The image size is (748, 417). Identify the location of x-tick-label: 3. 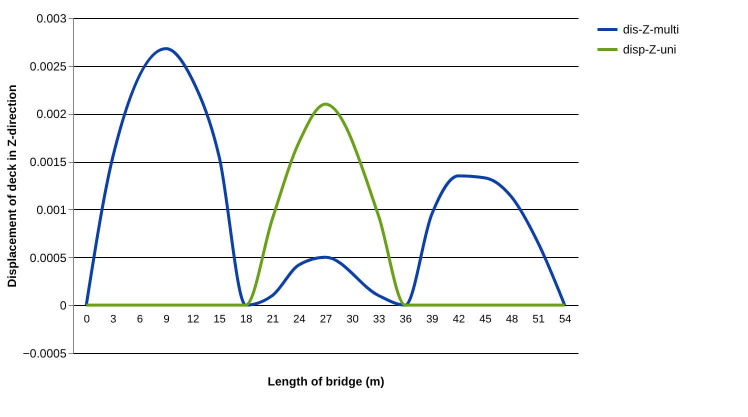
(113, 320).